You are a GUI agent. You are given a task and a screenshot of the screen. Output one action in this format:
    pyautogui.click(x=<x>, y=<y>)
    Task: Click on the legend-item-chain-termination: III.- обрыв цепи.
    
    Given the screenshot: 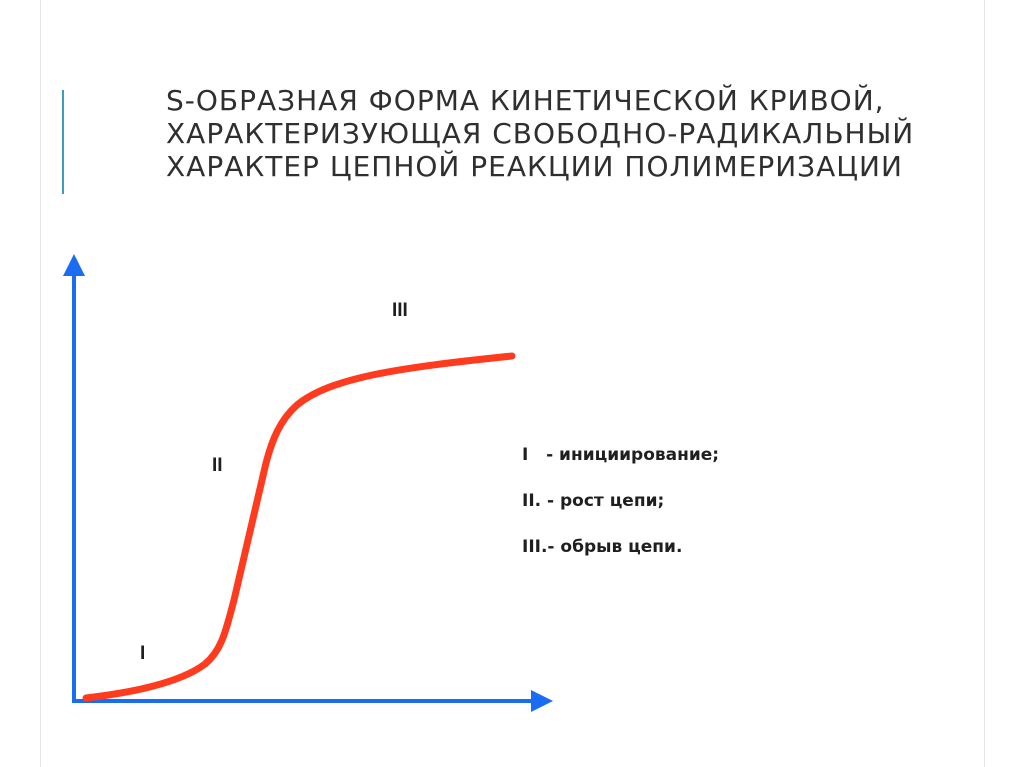 What is the action you would take?
    pyautogui.click(x=602, y=547)
    